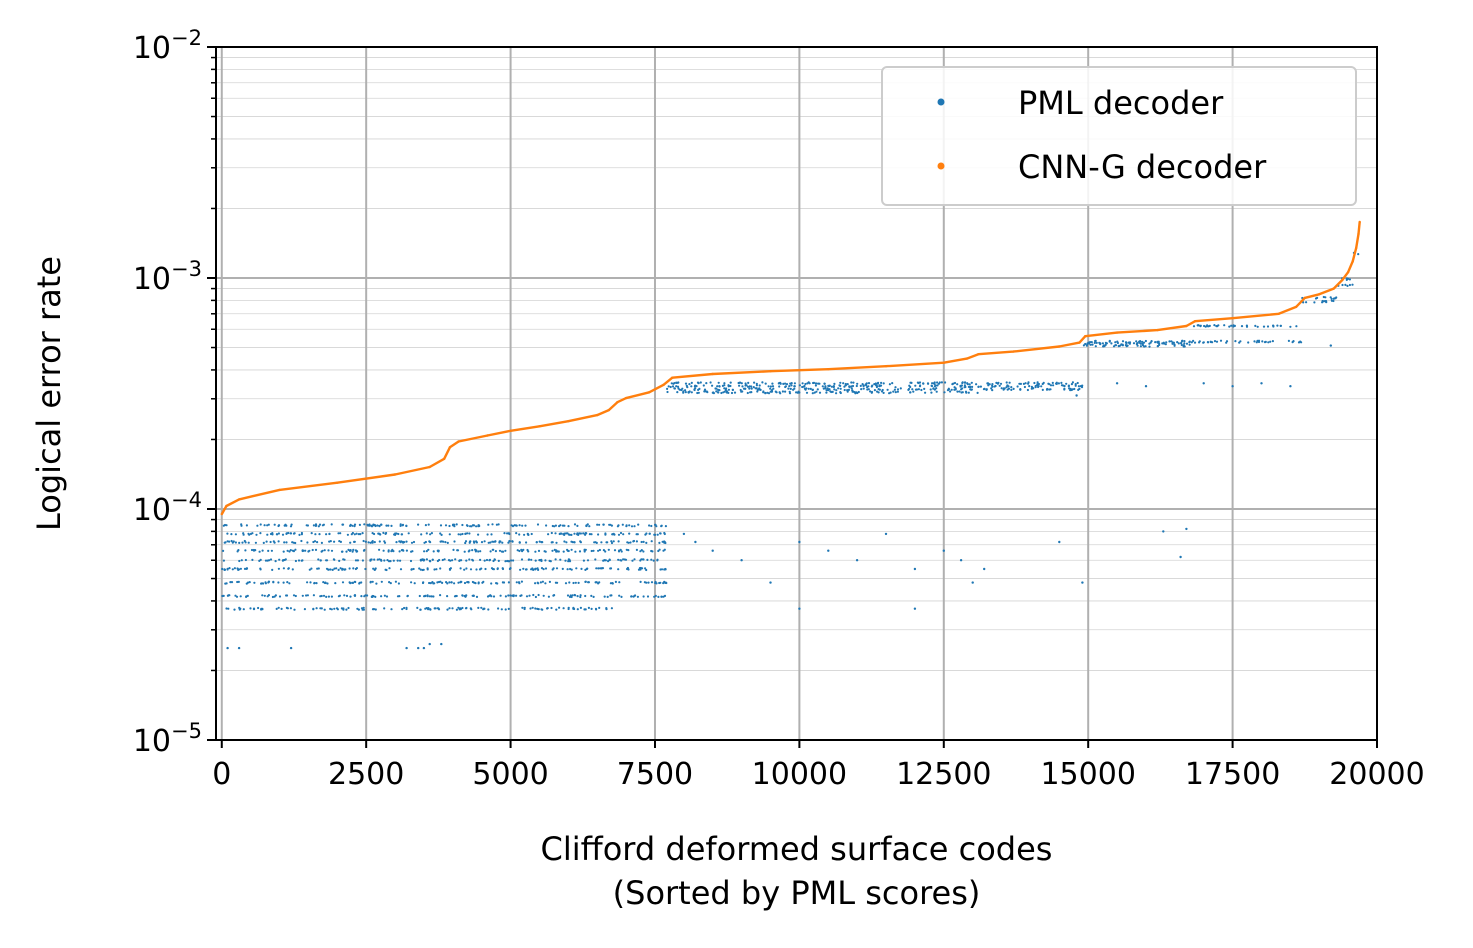  I want to click on cnn-g-point, so click(450, 447).